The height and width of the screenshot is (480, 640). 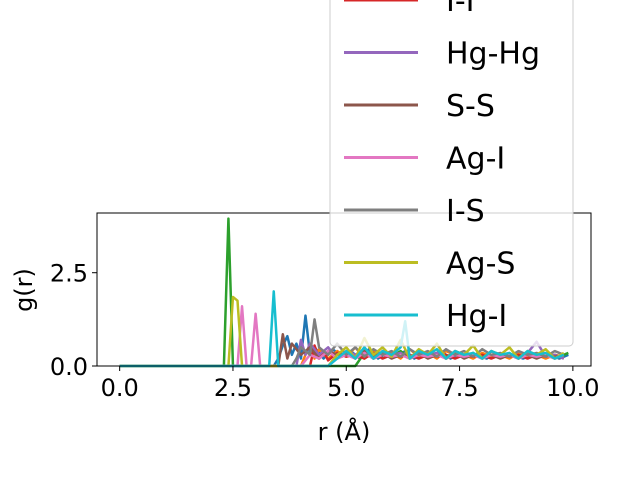 What do you see at coordinates (233, 388) in the screenshot?
I see `x-tick-label: 2.5` at bounding box center [233, 388].